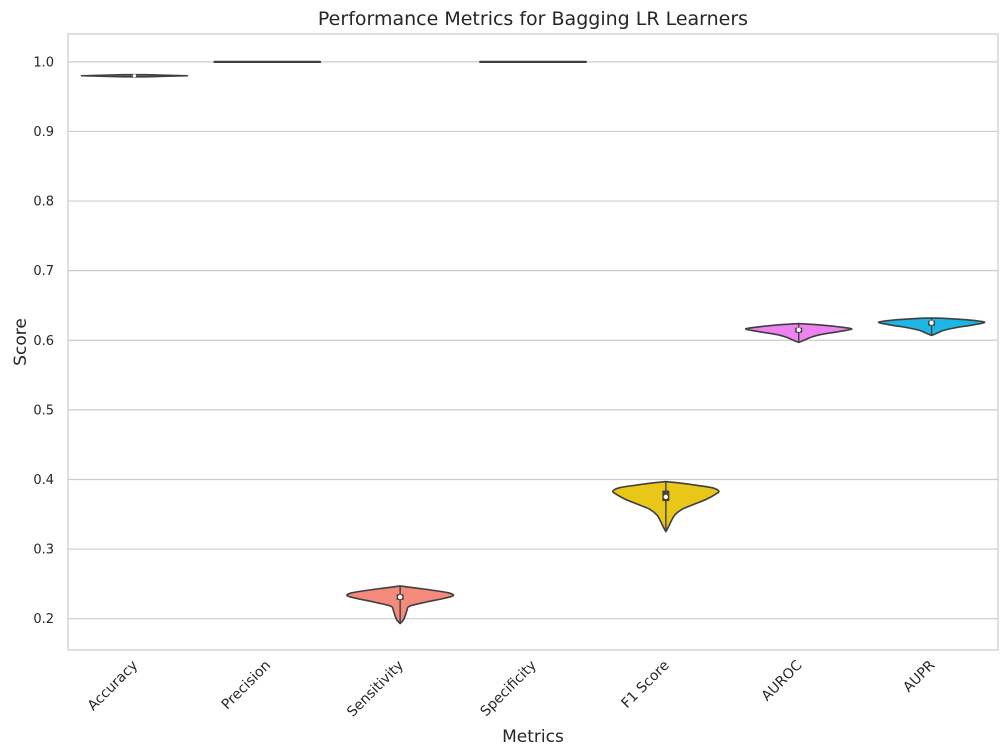 The width and height of the screenshot is (1008, 755). Describe the element at coordinates (43, 550) in the screenshot. I see `y-tick-label: 0.3` at that location.